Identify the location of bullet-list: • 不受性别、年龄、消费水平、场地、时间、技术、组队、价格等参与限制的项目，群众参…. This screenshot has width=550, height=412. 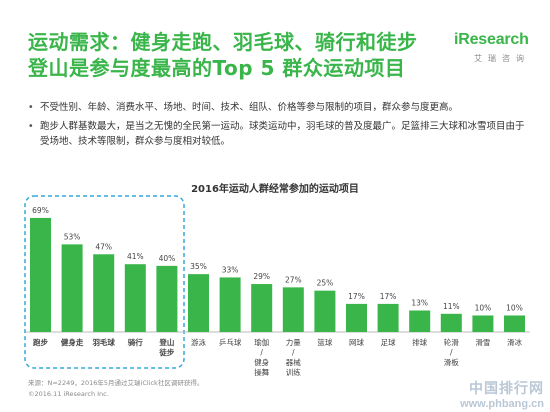
(278, 126).